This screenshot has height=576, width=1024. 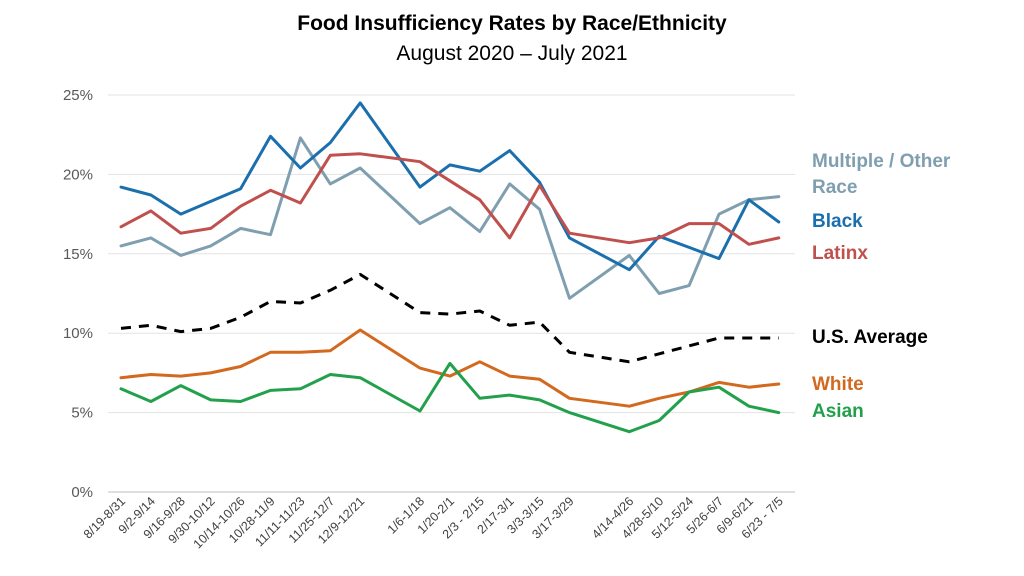 I want to click on series-line-white, so click(x=450, y=368).